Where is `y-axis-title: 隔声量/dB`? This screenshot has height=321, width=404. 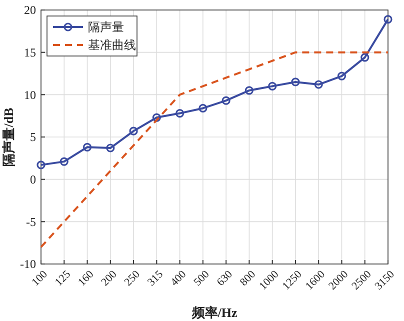
y-axis-title: 隔声量/dB is located at coordinates (8, 136).